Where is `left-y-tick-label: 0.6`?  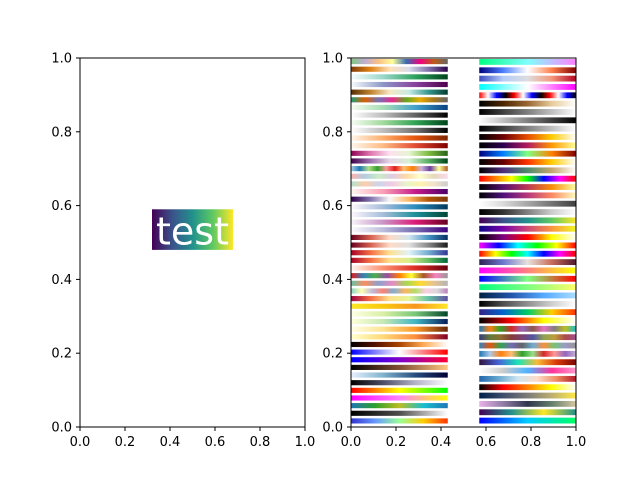
left-y-tick-label: 0.6 is located at coordinates (61, 206).